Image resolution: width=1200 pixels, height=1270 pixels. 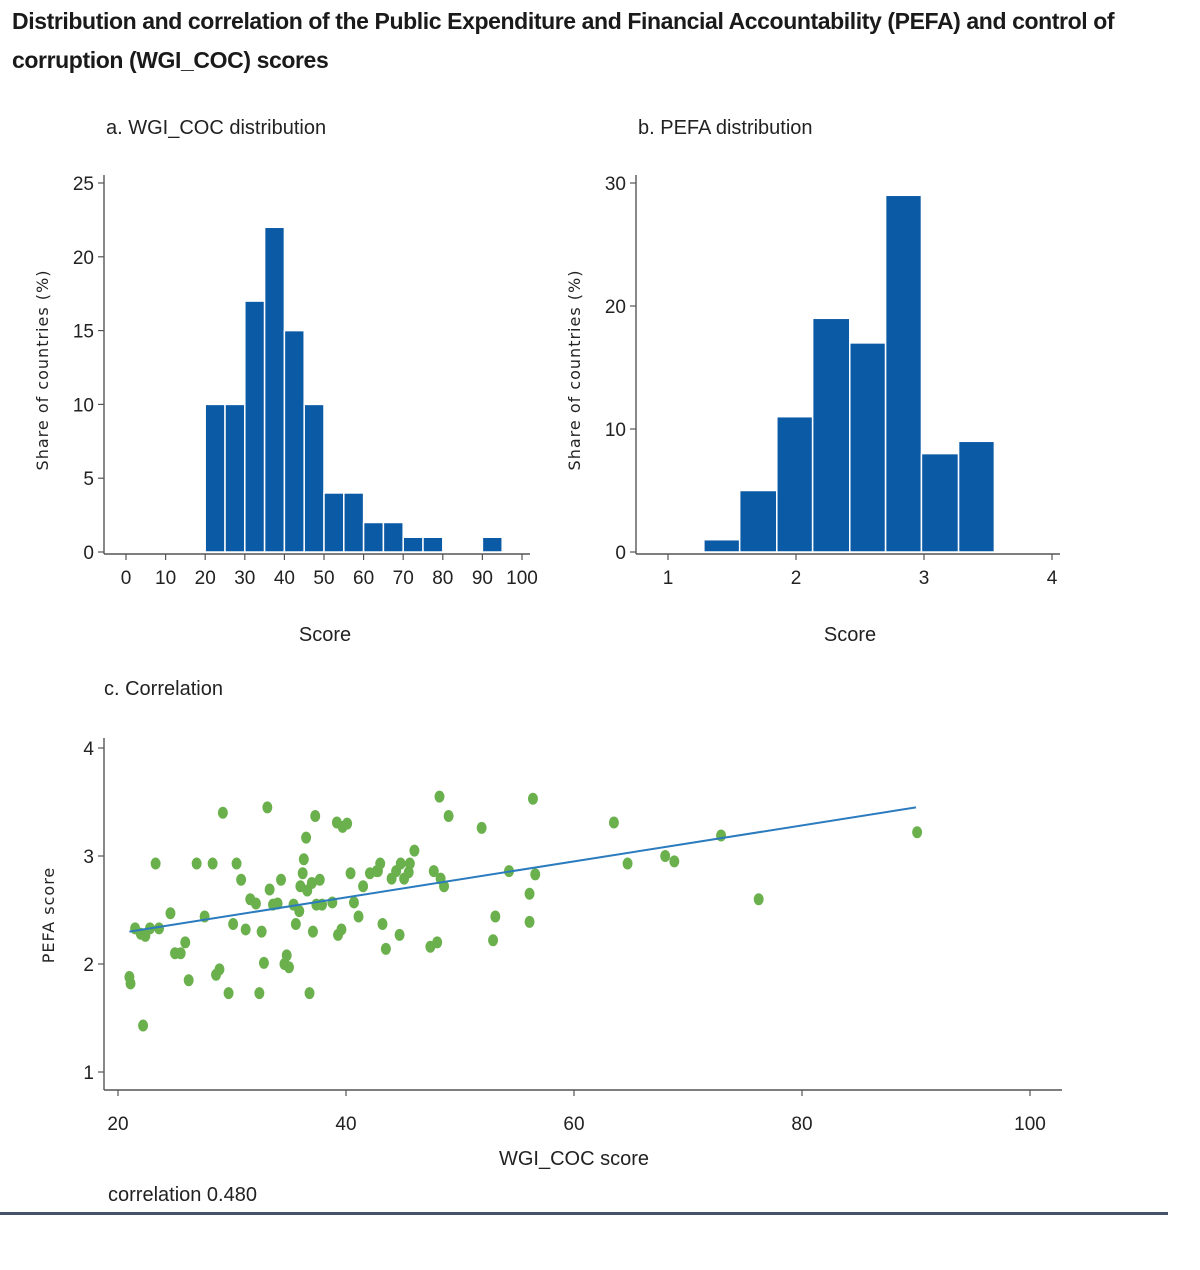 What do you see at coordinates (325, 635) in the screenshot?
I see `panel-a-xlabel: Score` at bounding box center [325, 635].